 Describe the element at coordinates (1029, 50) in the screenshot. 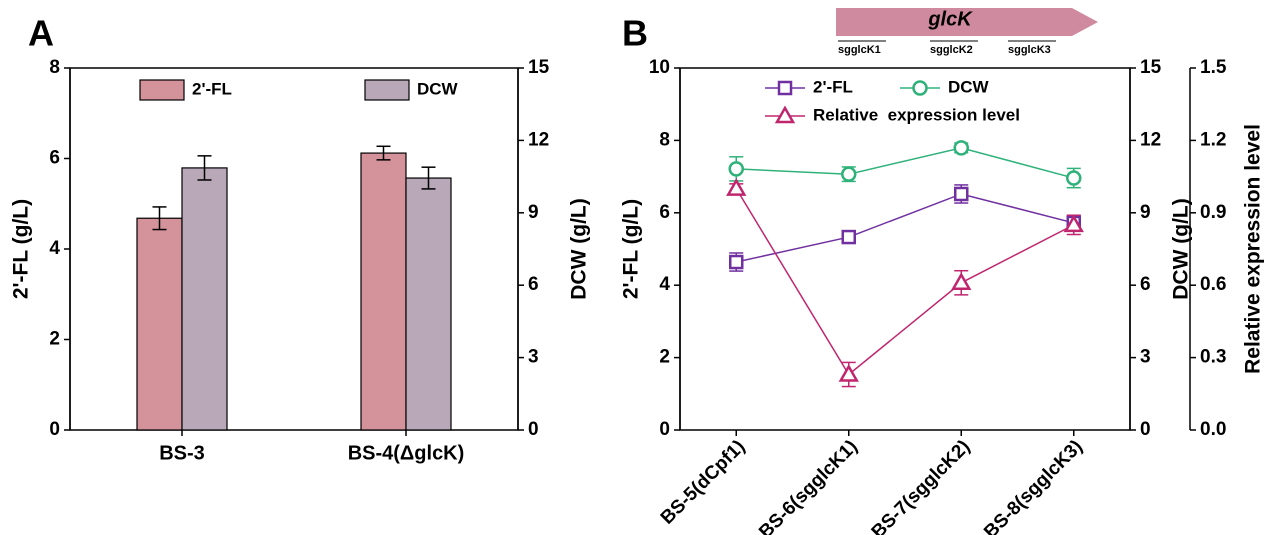

I see `sg-label: sgglcK3` at that location.